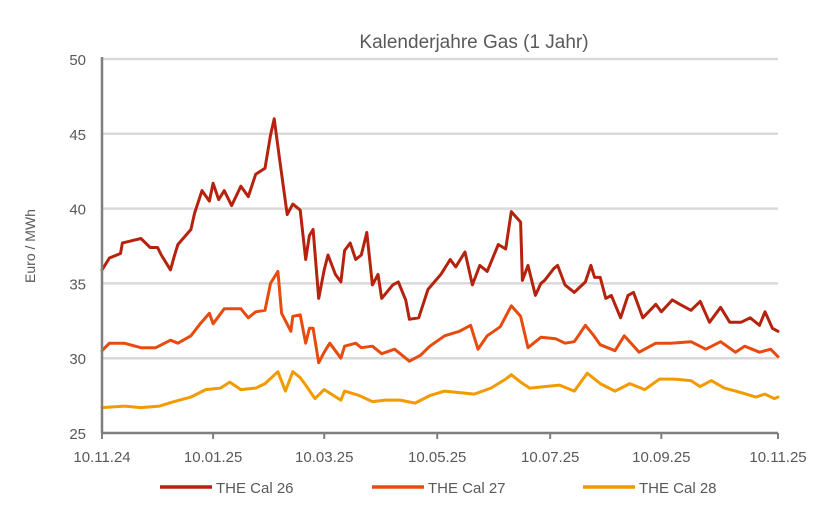 The image size is (820, 518). What do you see at coordinates (661, 457) in the screenshot?
I see `x-tick-label: 10.09.25` at bounding box center [661, 457].